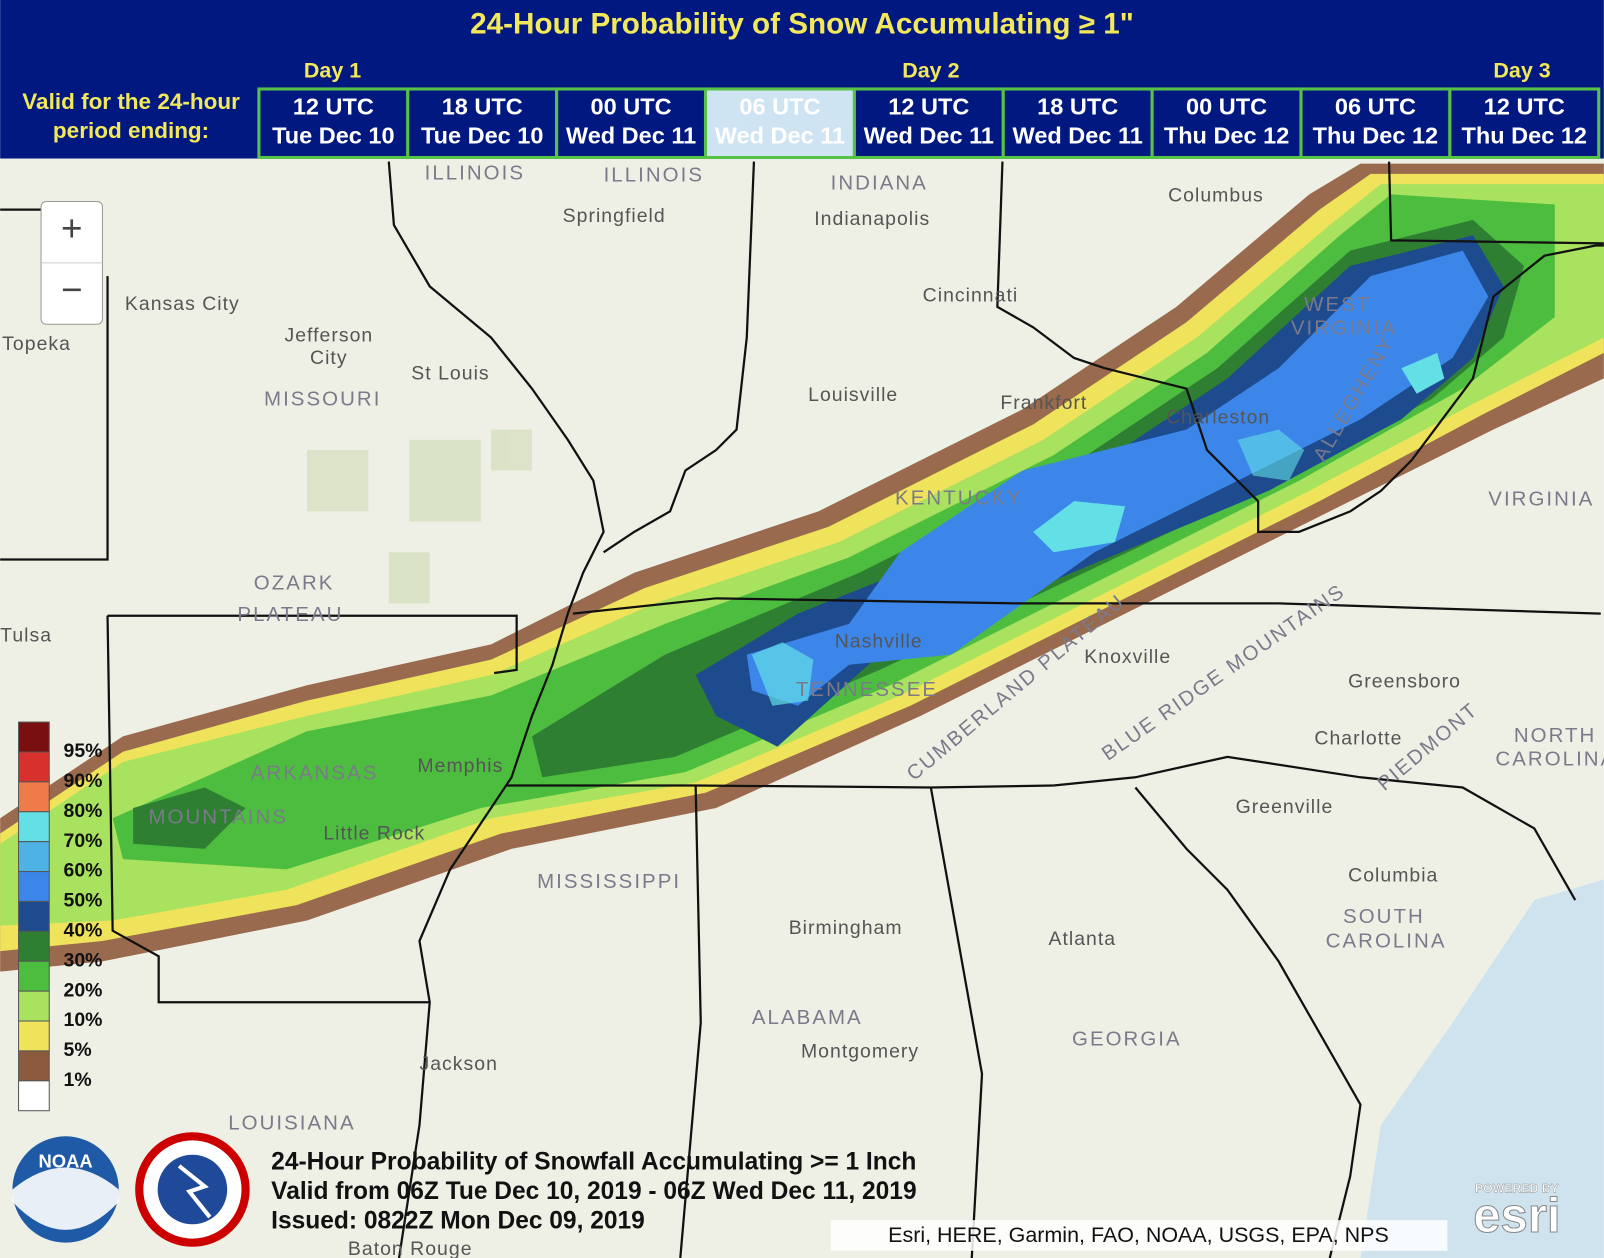 The width and height of the screenshot is (1604, 1258). I want to click on day-label: Day 3, so click(1521, 70).